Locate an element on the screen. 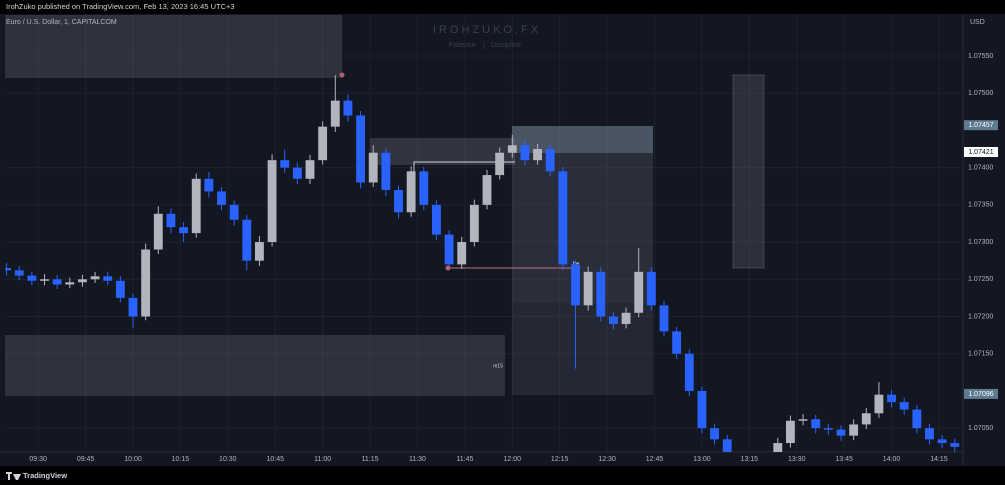 Image resolution: width=1005 pixels, height=485 pixels. x-tick-label: 13:30 is located at coordinates (797, 459).